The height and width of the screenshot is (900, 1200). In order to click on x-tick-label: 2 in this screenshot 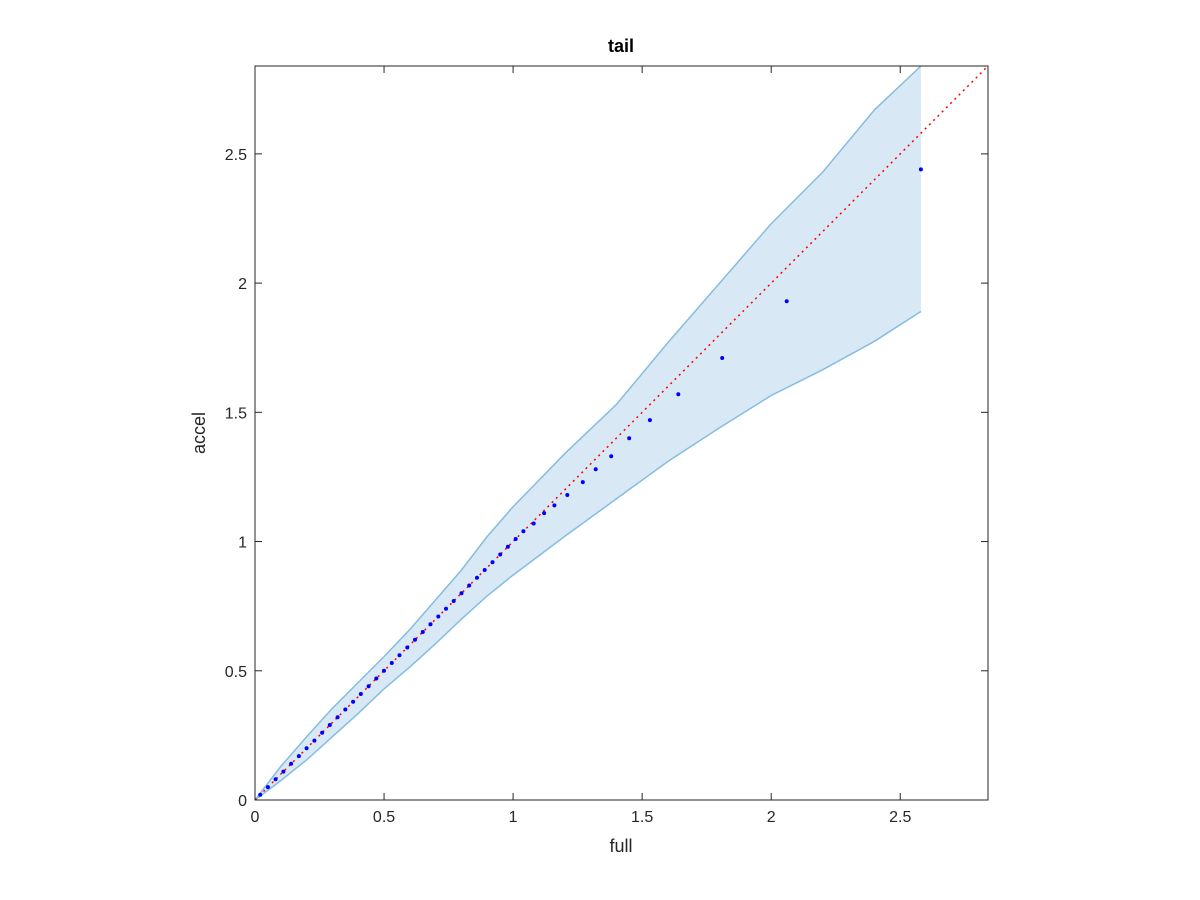, I will do `click(771, 817)`.